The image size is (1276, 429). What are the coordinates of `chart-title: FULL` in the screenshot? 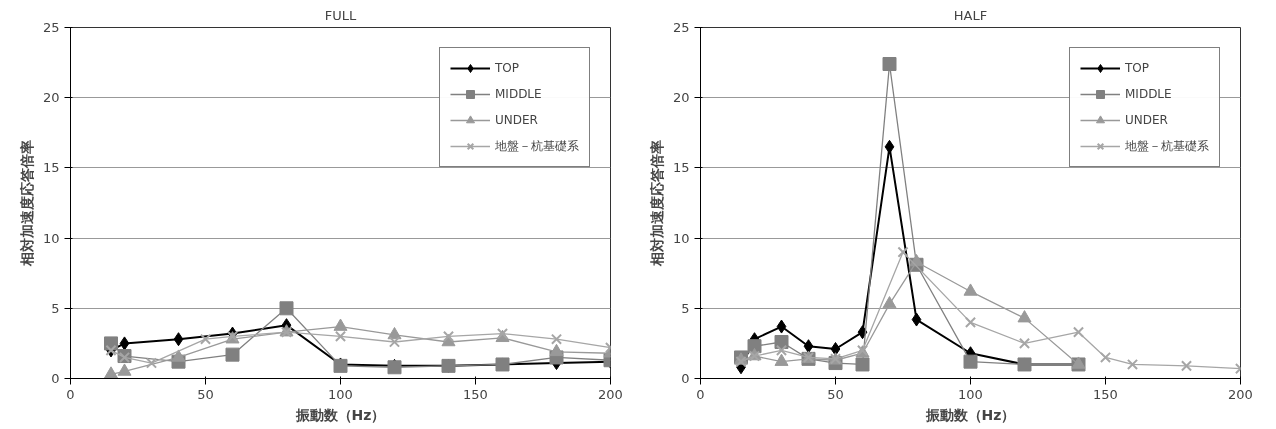 It's located at (340, 15).